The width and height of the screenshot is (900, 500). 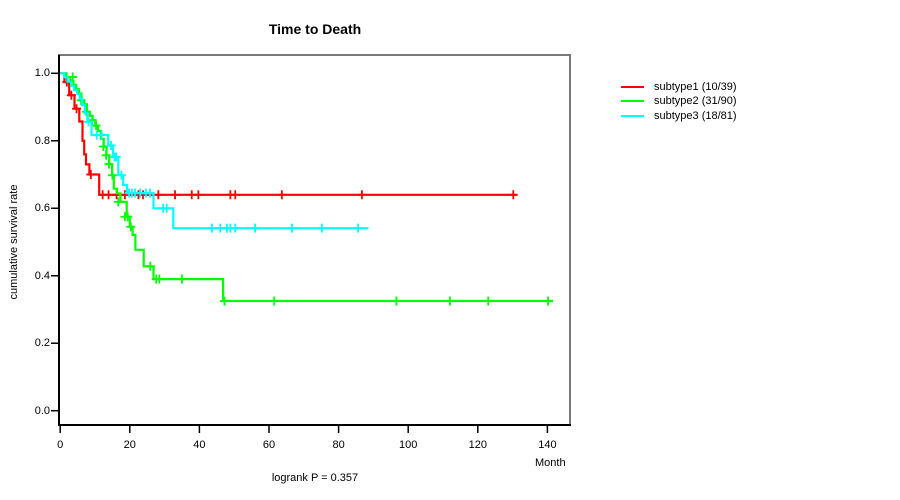 What do you see at coordinates (695, 101) in the screenshot?
I see `legend-label: subtype2 (31/90)` at bounding box center [695, 101].